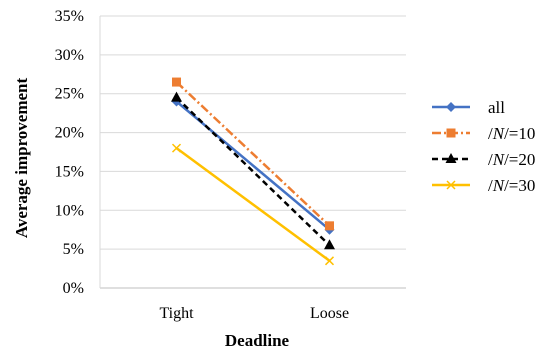 This screenshot has width=555, height=354. I want to click on y-tick-label: 20%, so click(69, 133).